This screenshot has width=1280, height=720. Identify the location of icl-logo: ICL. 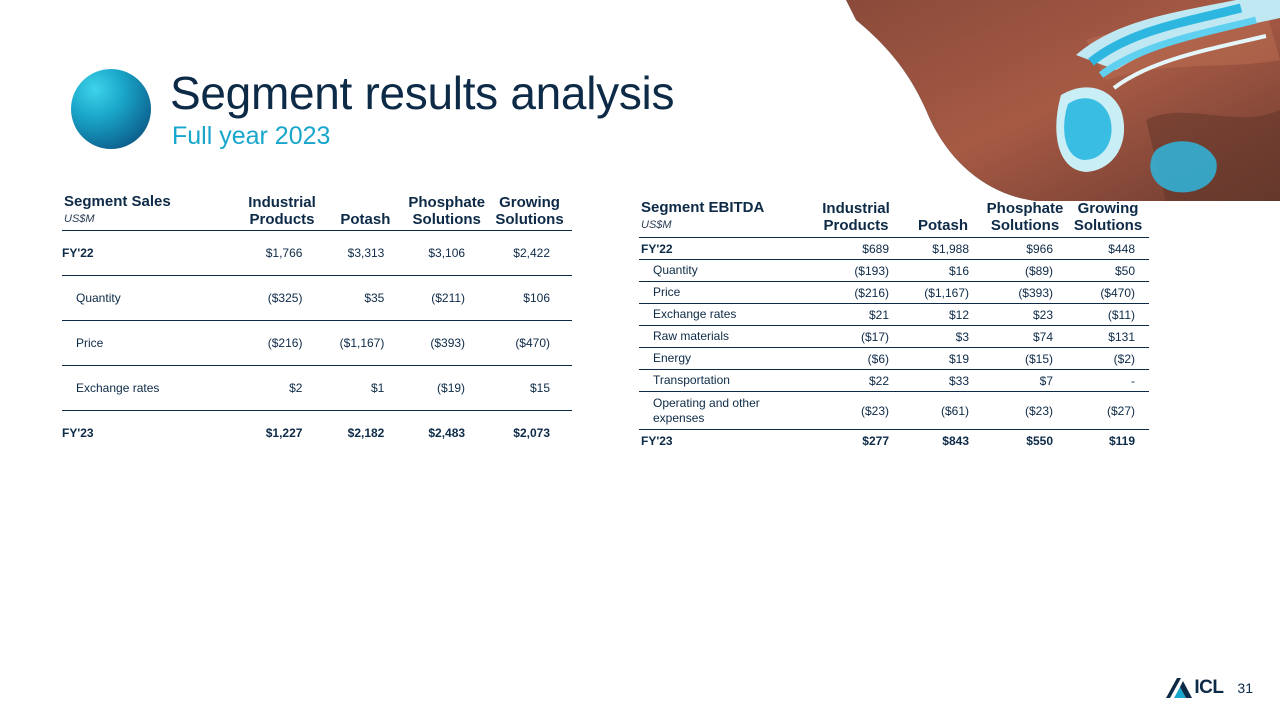
(1195, 688).